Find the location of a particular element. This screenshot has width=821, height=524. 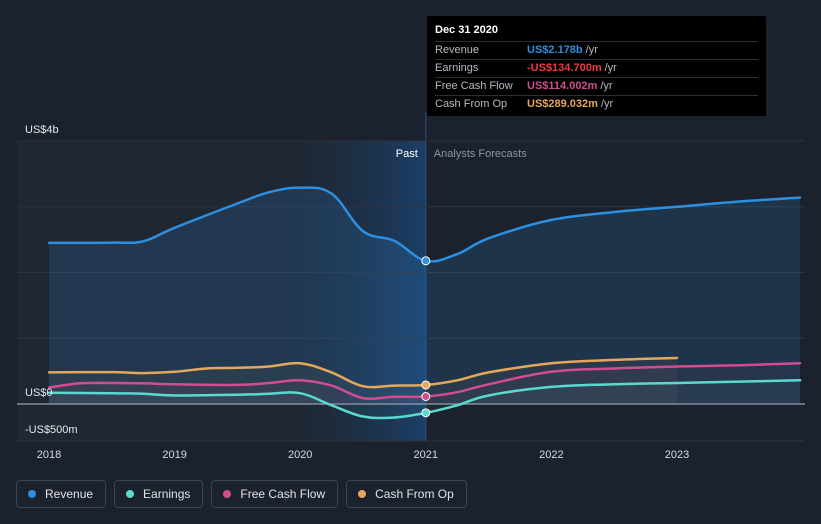

legend-label: Cash From Op is located at coordinates (414, 494).